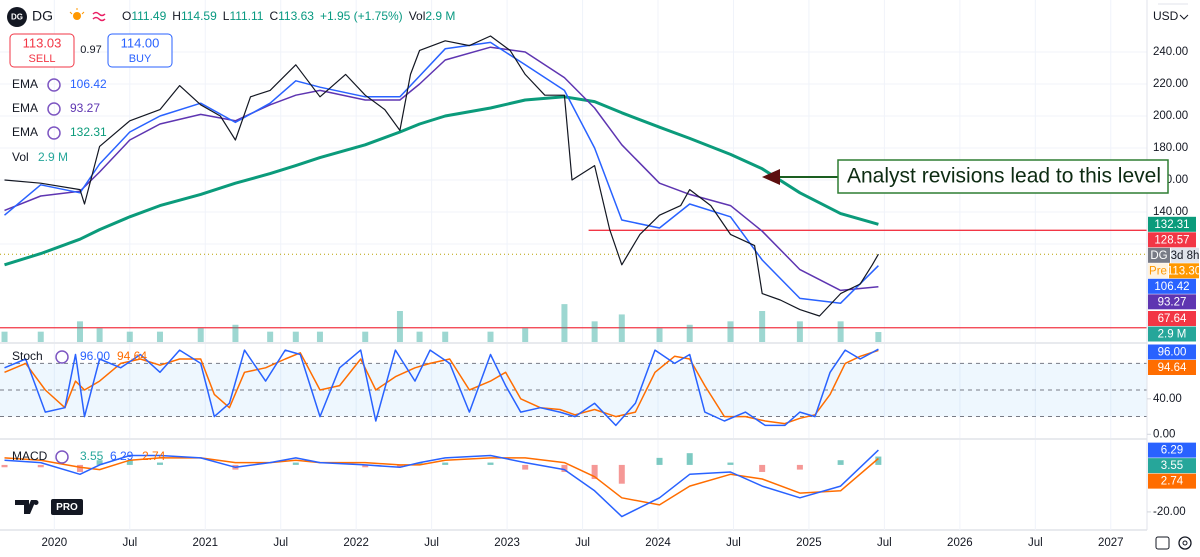 The width and height of the screenshot is (1200, 557). I want to click on axis-label: 67.64, so click(1172, 319).